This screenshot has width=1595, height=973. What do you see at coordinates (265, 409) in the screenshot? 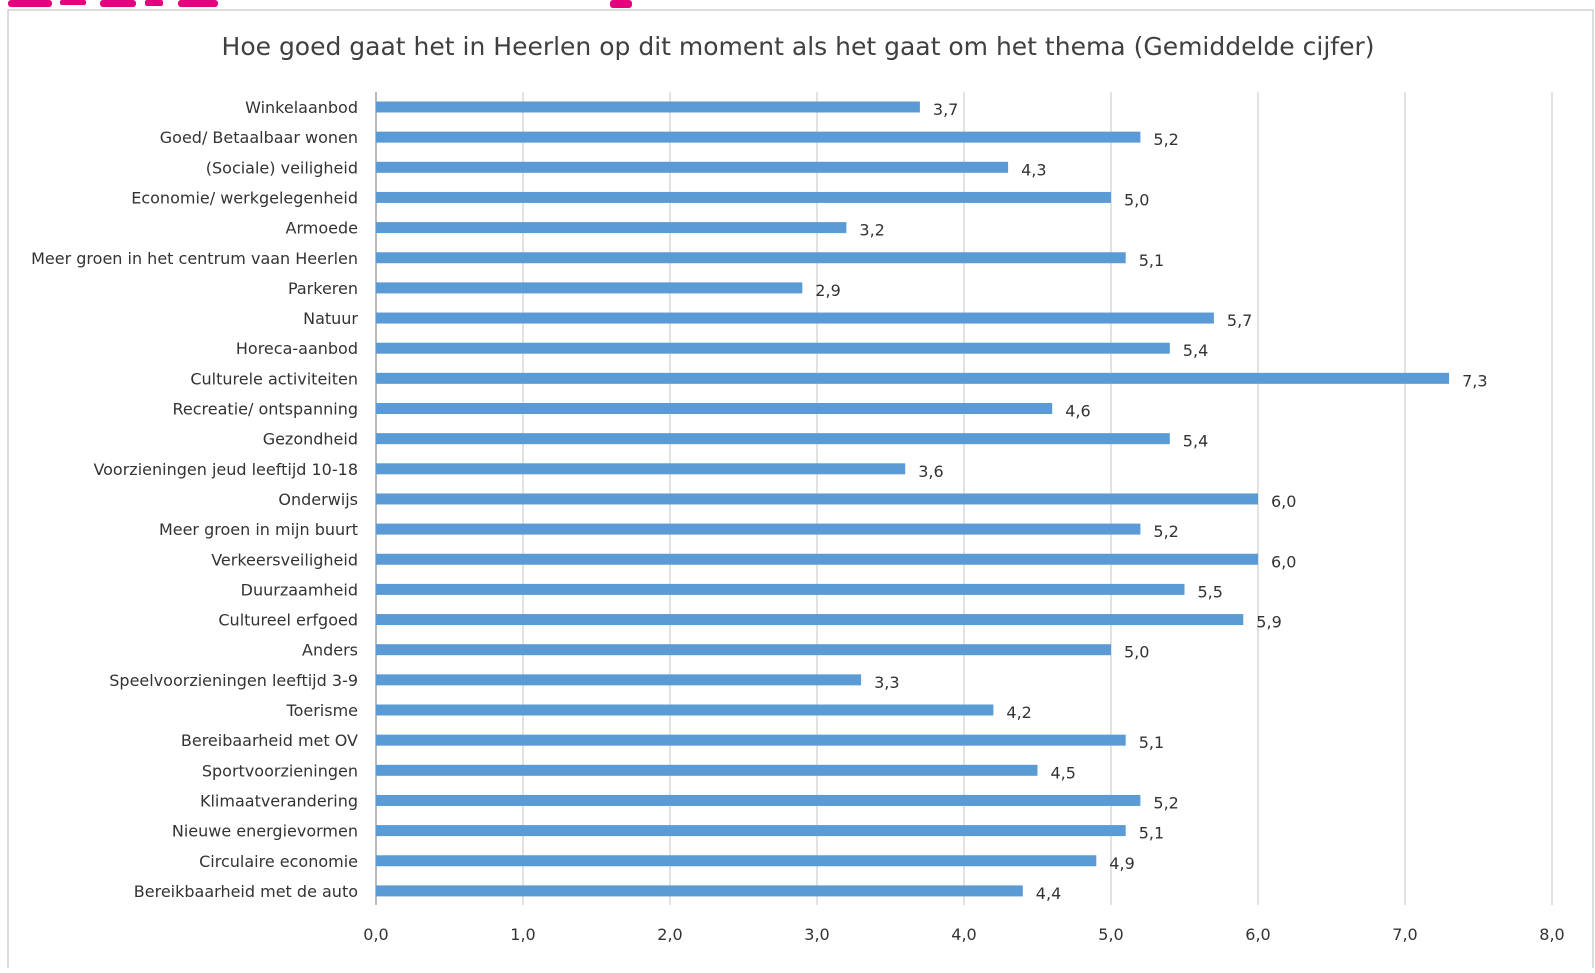
I see `category-label: Recreatie/ ontspanning` at bounding box center [265, 409].